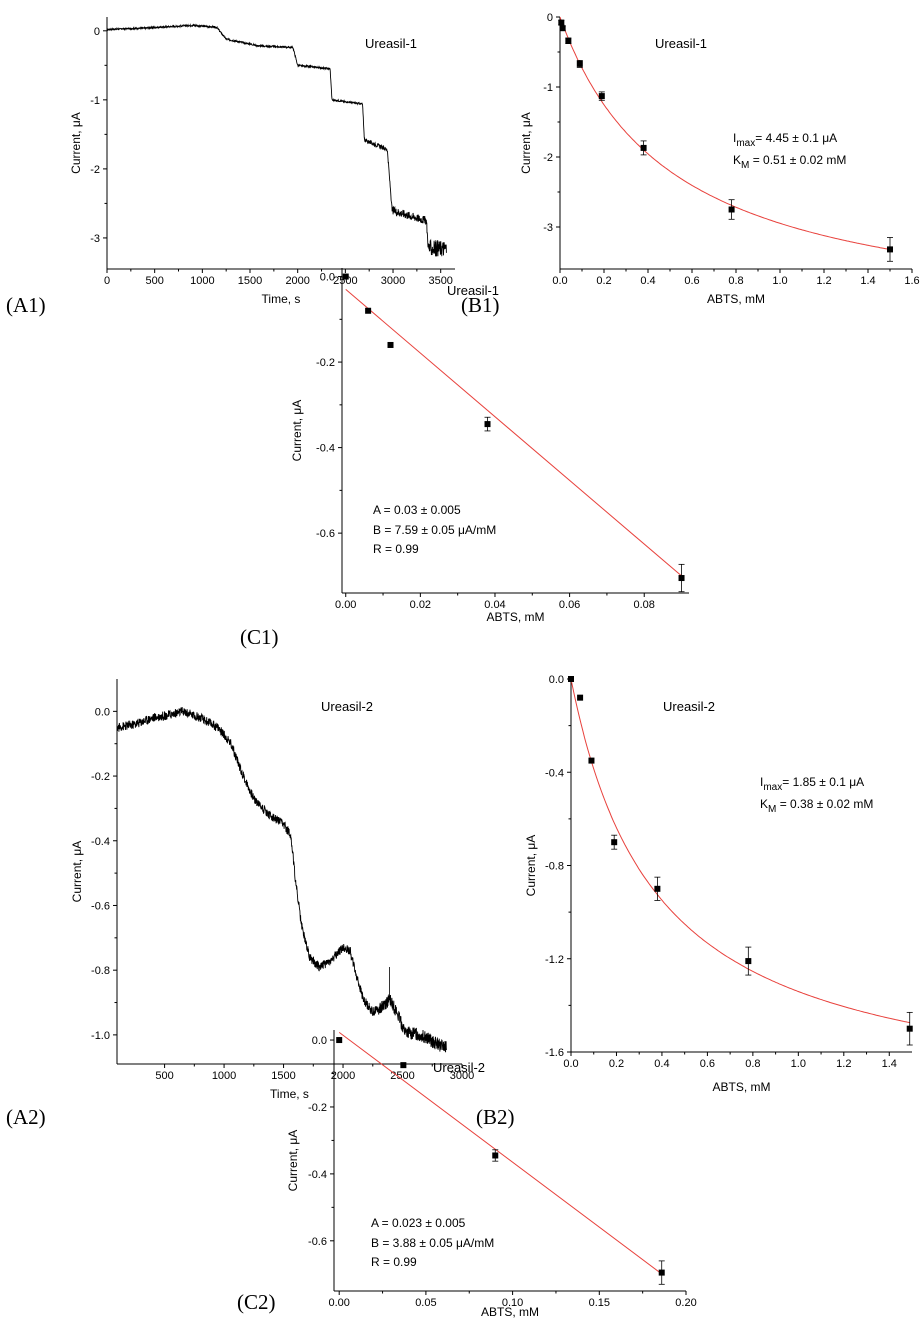 Image resolution: width=922 pixels, height=1328 pixels. I want to click on panel-label: (A1), so click(26, 305).